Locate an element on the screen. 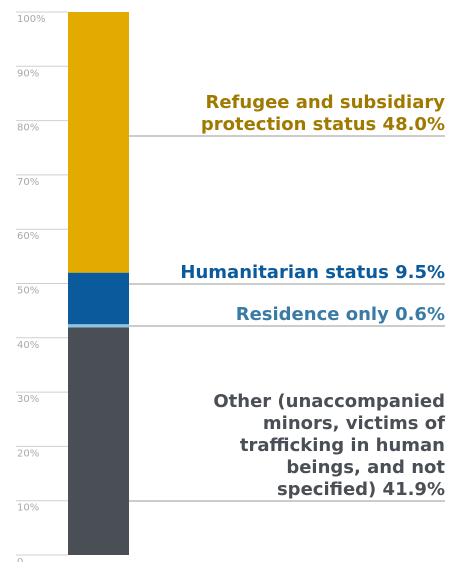  label-refugee-line-0: Refugee and subsidiary is located at coordinates (325, 102).